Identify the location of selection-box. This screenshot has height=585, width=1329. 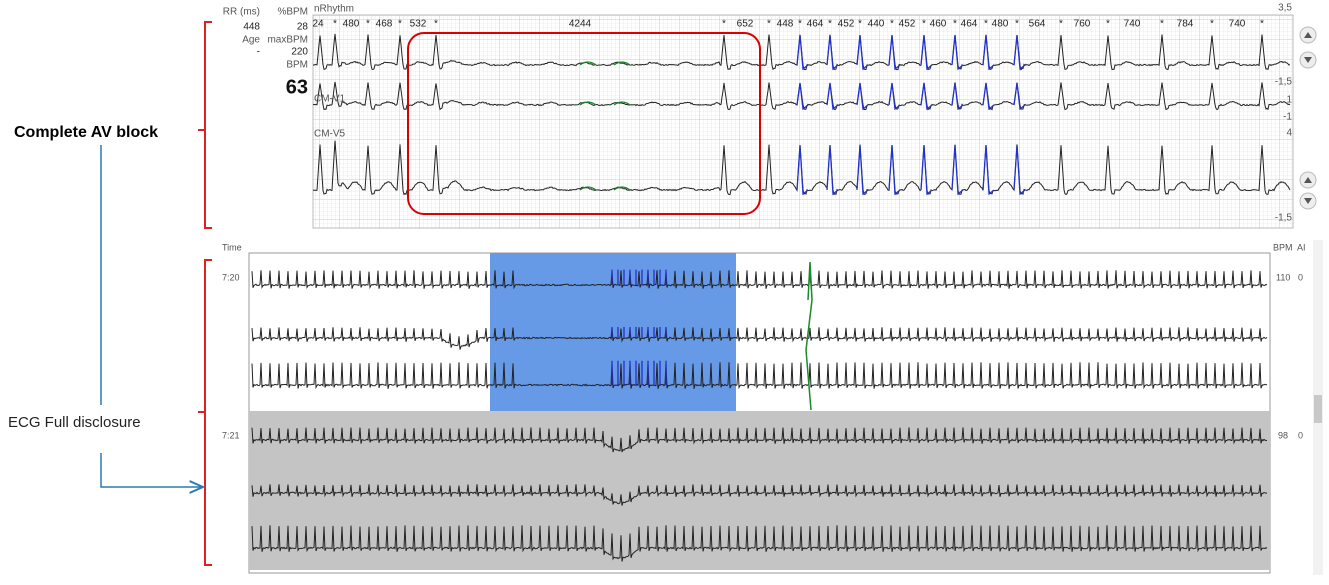
(584, 123).